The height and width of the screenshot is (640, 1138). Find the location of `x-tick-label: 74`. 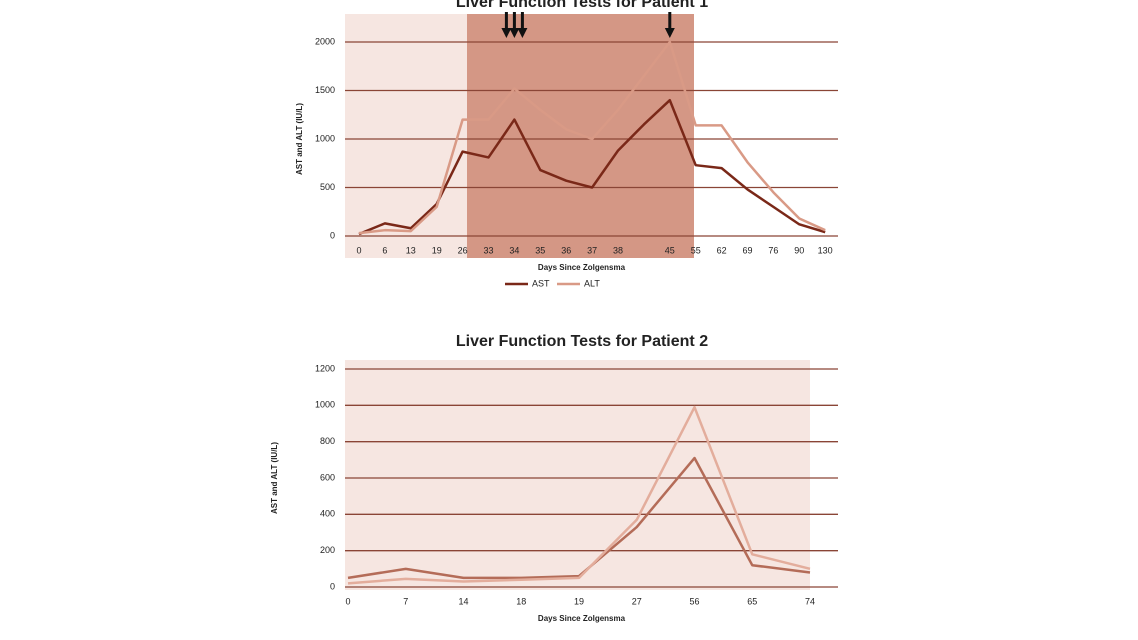

x-tick-label: 74 is located at coordinates (810, 601).